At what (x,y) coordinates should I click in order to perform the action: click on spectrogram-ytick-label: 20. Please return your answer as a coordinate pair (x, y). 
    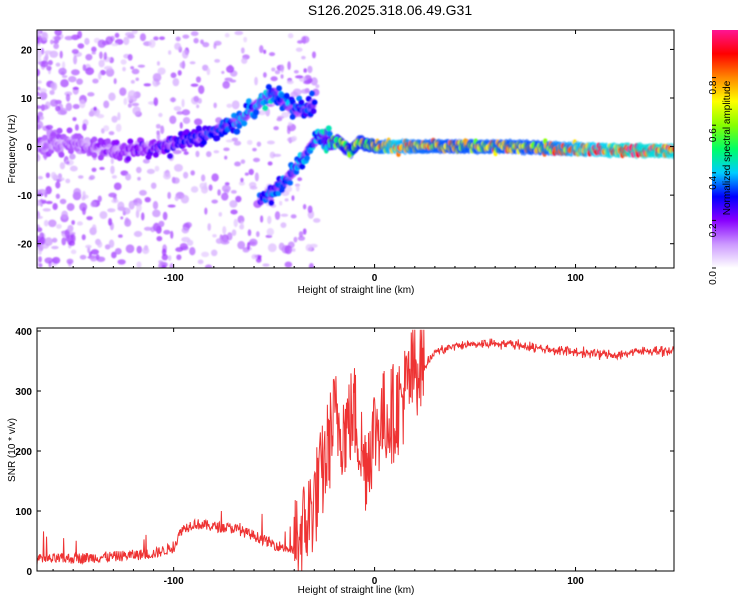
    Looking at the image, I should click on (27, 50).